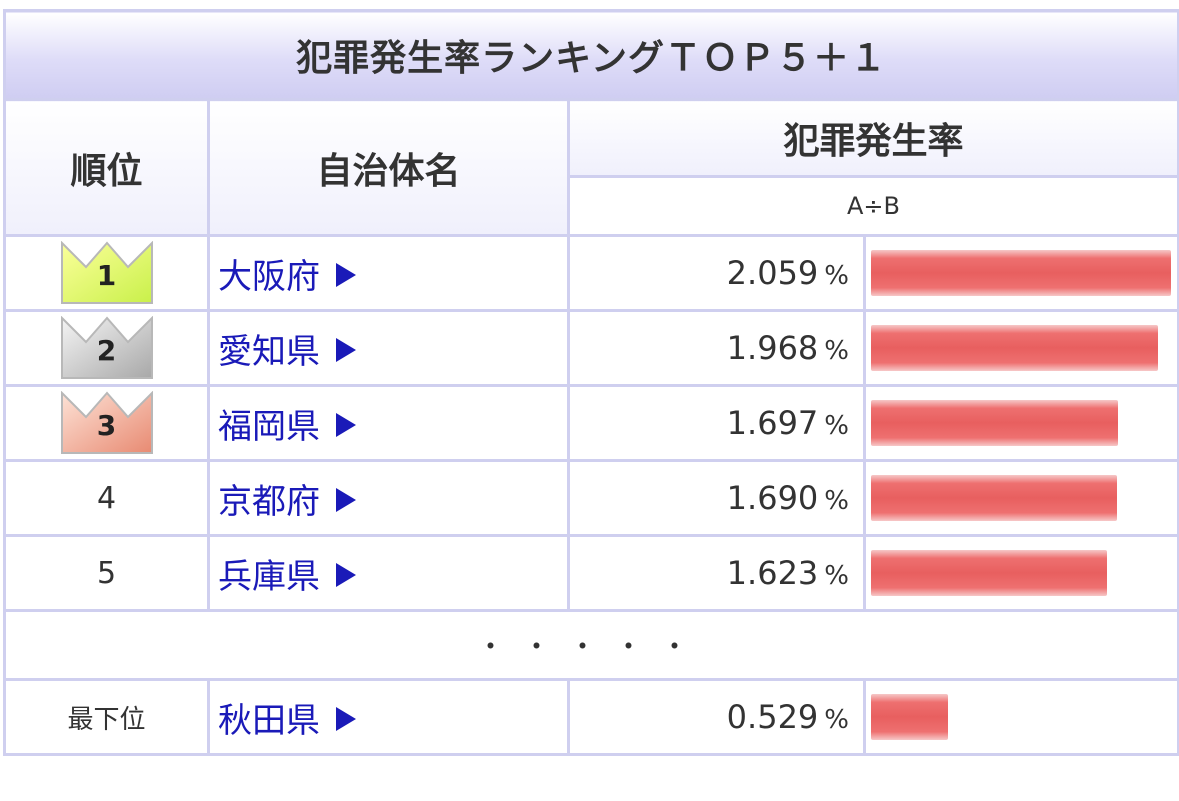 This screenshot has height=801, width=1179. Describe the element at coordinates (388, 498) in the screenshot. I see `municipality-link: 京都府` at that location.